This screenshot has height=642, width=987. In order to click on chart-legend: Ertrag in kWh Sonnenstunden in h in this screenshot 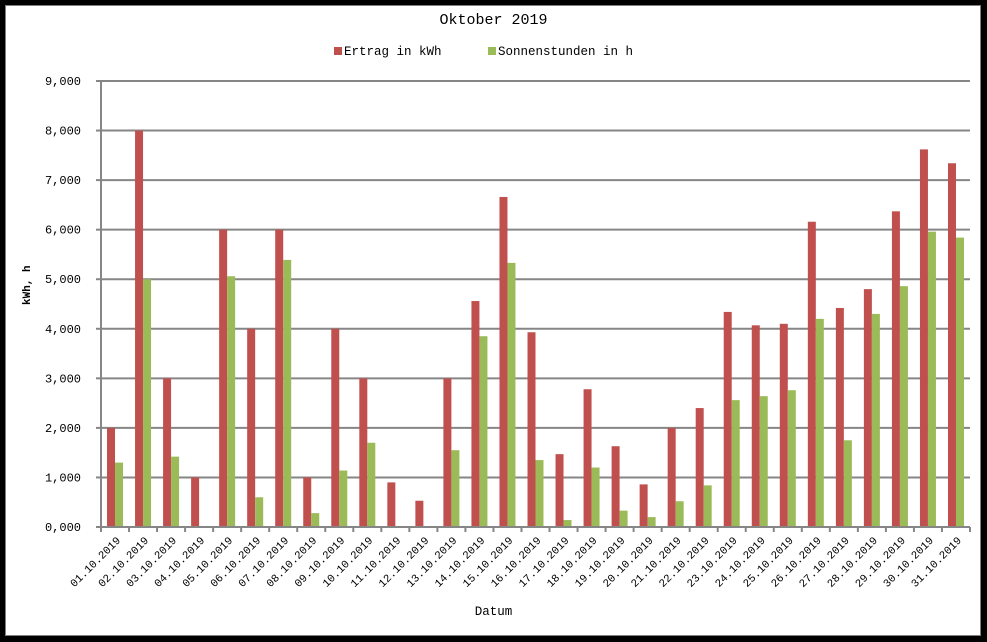, I will do `click(493, 54)`.